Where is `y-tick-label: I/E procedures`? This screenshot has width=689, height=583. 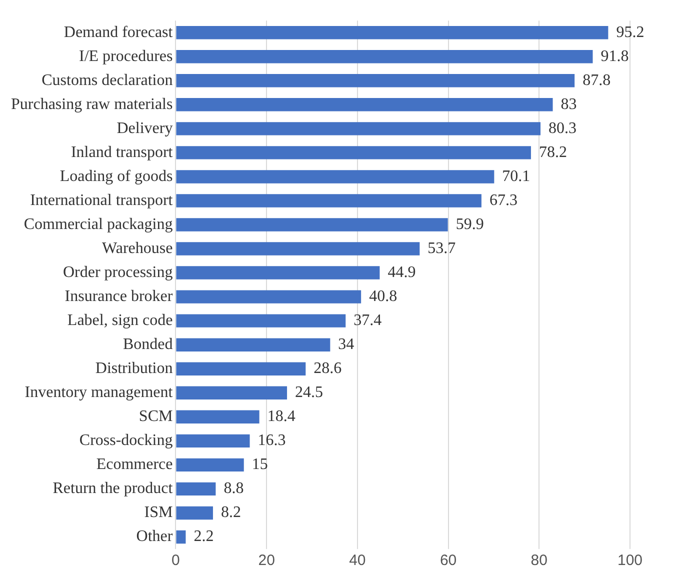 y-tick-label: I/E procedures is located at coordinates (125, 56).